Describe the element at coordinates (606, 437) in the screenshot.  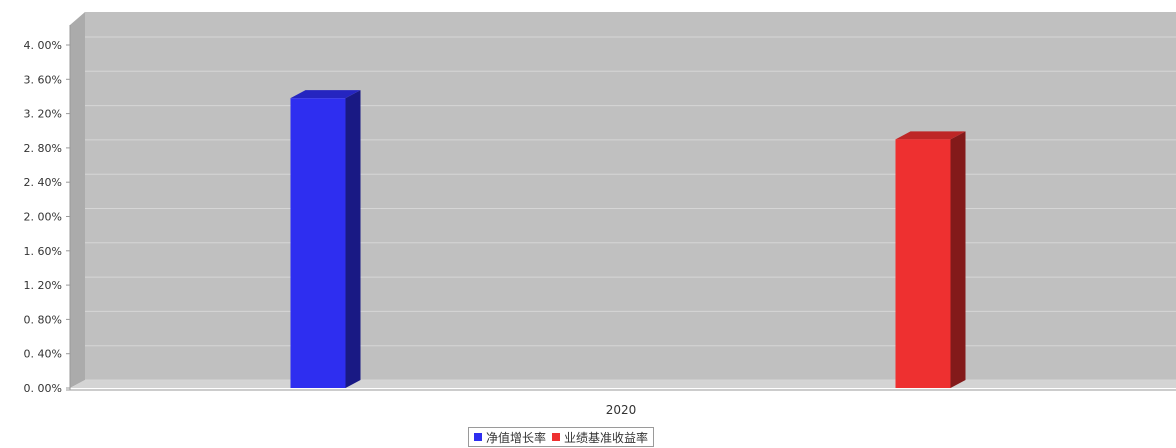
I see `legend-label: 业绩基准收益率` at that location.